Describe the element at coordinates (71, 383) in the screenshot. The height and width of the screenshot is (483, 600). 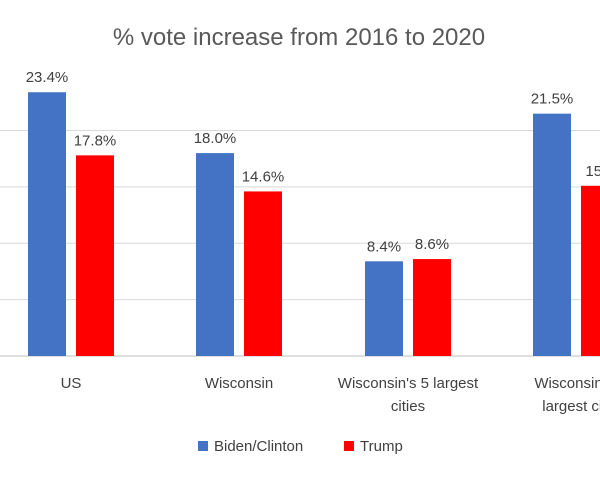
I see `category-label: US` at that location.